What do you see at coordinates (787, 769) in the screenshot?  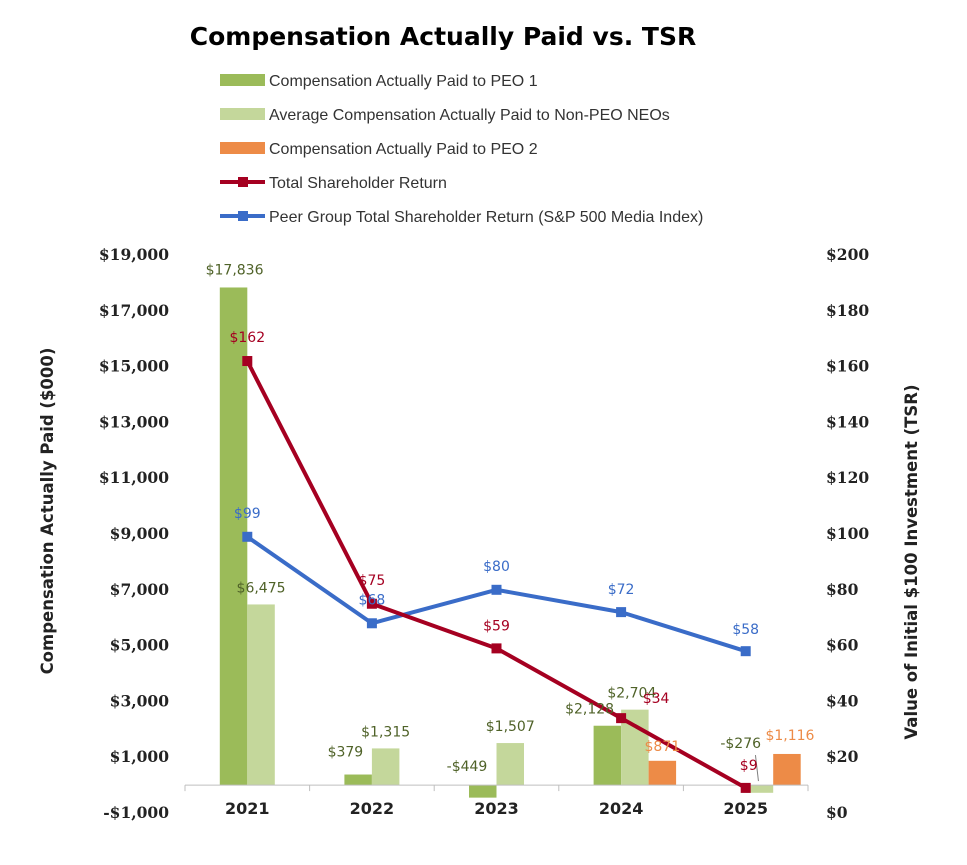 I see `bar-compensation-actually-paid-to-peo-2-2025` at bounding box center [787, 769].